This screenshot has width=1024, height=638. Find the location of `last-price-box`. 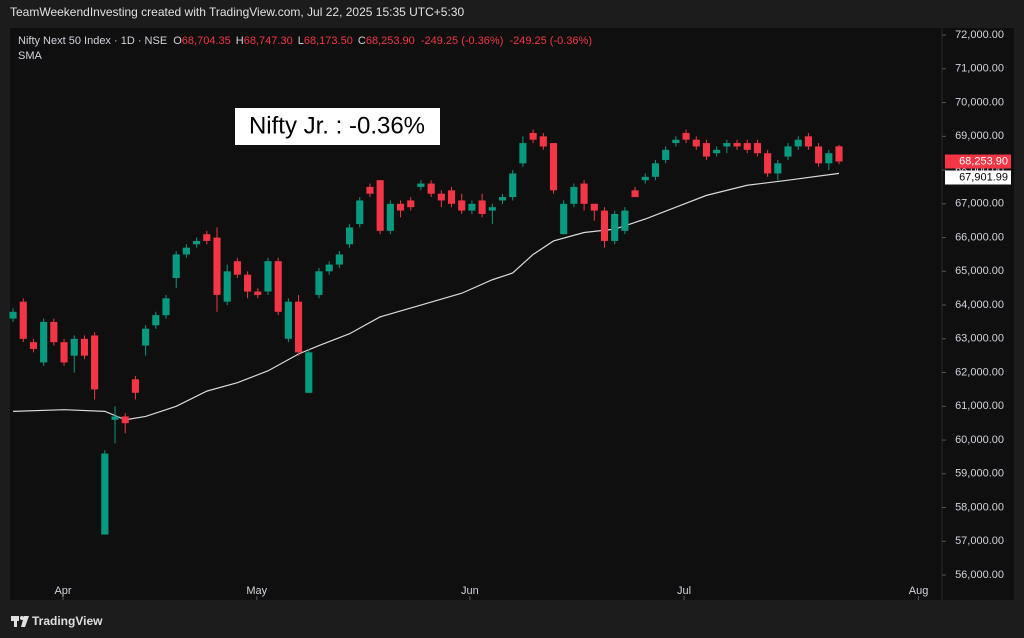

last-price-box is located at coordinates (978, 161).